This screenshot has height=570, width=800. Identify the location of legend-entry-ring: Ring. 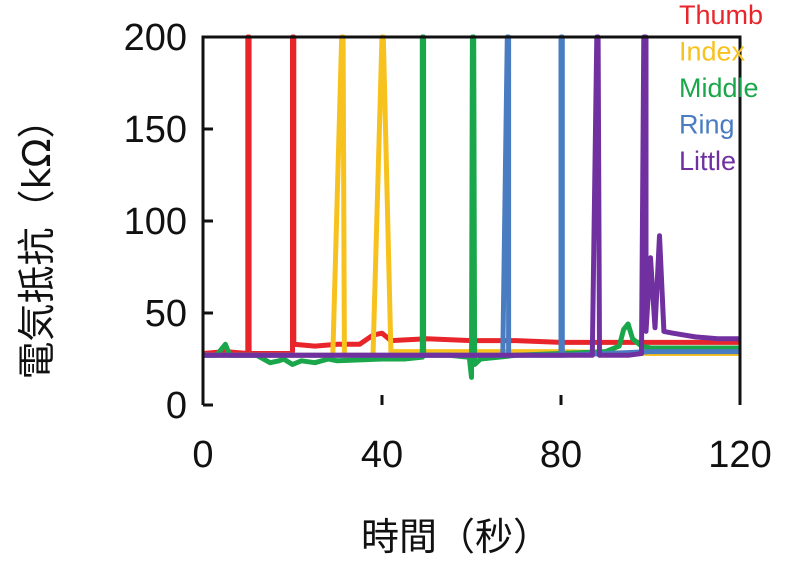
(707, 125).